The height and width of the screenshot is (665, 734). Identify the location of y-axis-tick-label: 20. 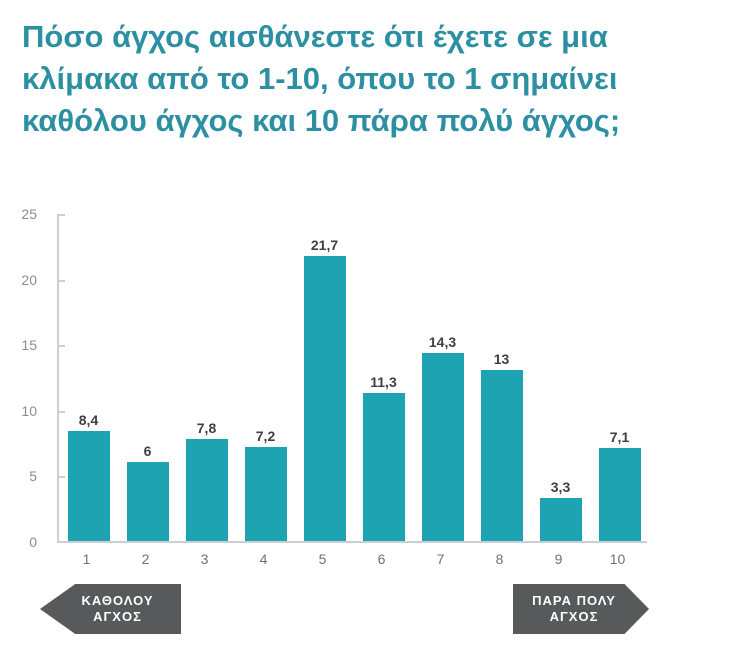
(29, 279).